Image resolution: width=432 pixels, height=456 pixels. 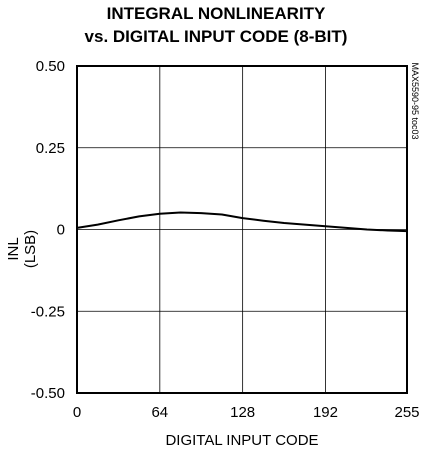 I want to click on chart-title: INTEGRAL NONLINEARITY, so click(x=216, y=13).